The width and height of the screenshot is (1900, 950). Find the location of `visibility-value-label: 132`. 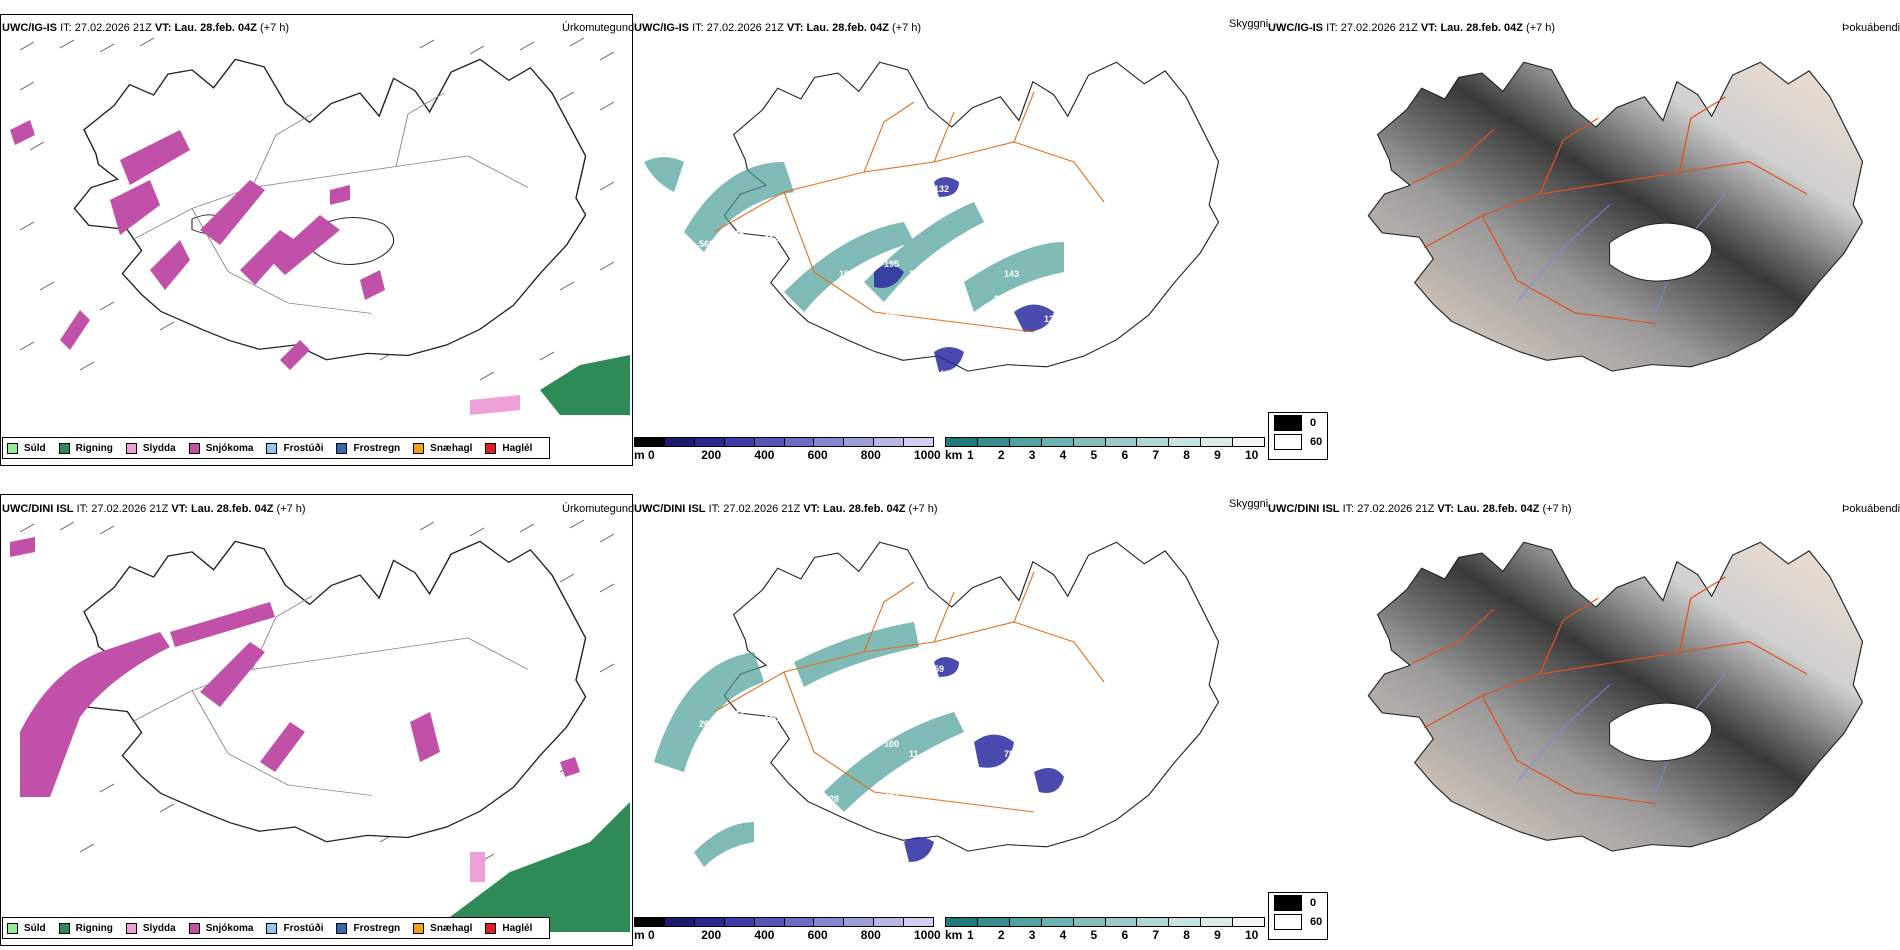

visibility-value-label: 132 is located at coordinates (941, 189).